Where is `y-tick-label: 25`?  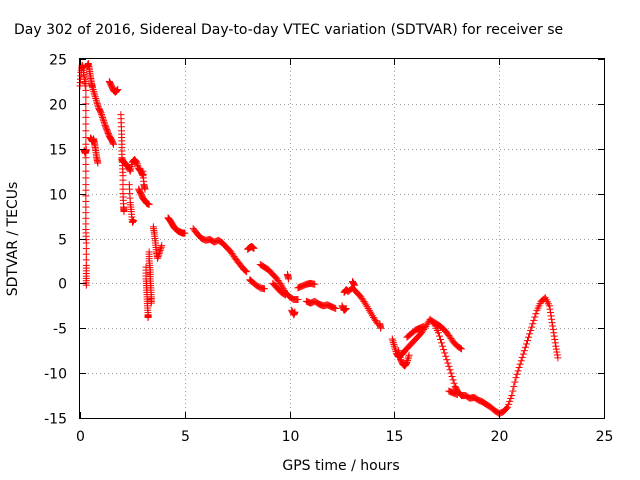 y-tick-label: 25 is located at coordinates (58, 61).